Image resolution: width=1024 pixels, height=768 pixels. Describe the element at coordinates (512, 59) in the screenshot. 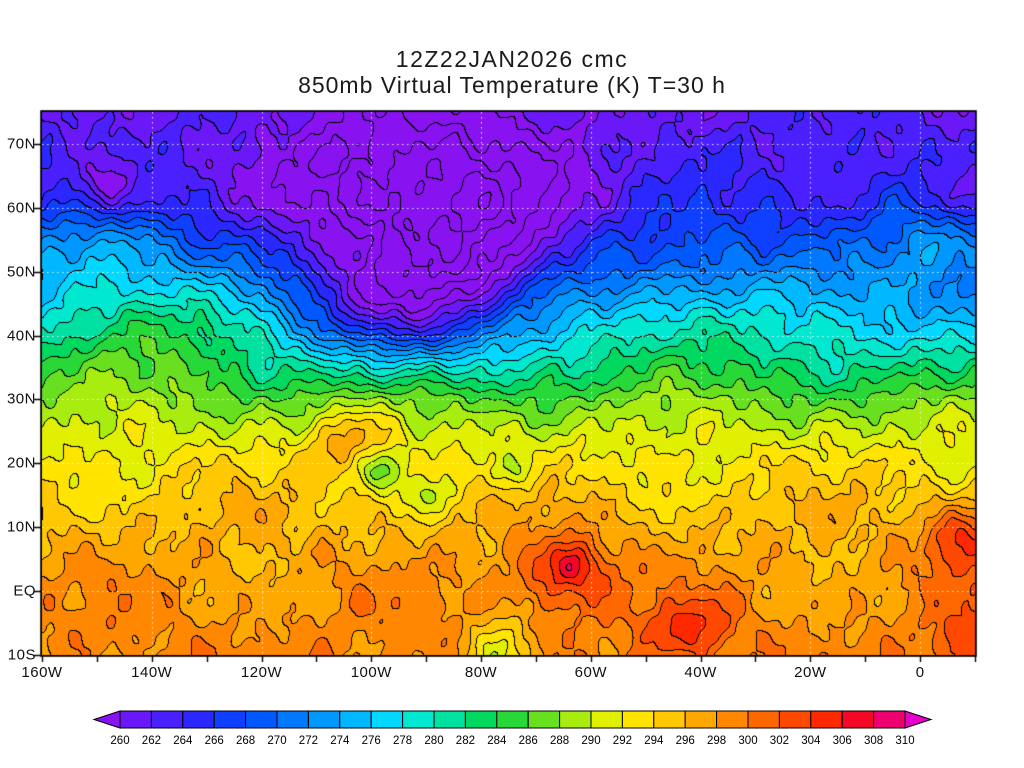

I see `chart-run-title: 12Z22JAN2026 cmc` at that location.